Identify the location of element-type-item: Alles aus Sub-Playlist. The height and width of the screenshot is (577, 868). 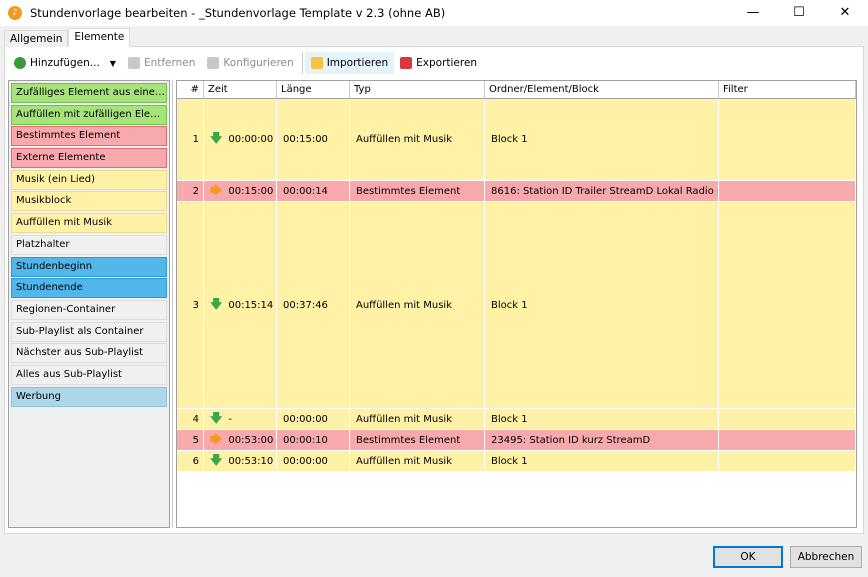
(89, 374).